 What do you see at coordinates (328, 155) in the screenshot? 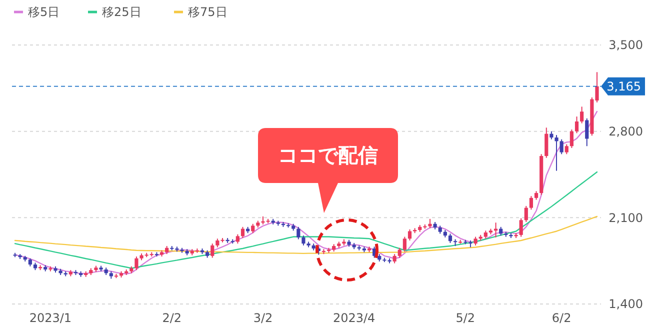
I see `annotation: ココで配信` at bounding box center [328, 155].